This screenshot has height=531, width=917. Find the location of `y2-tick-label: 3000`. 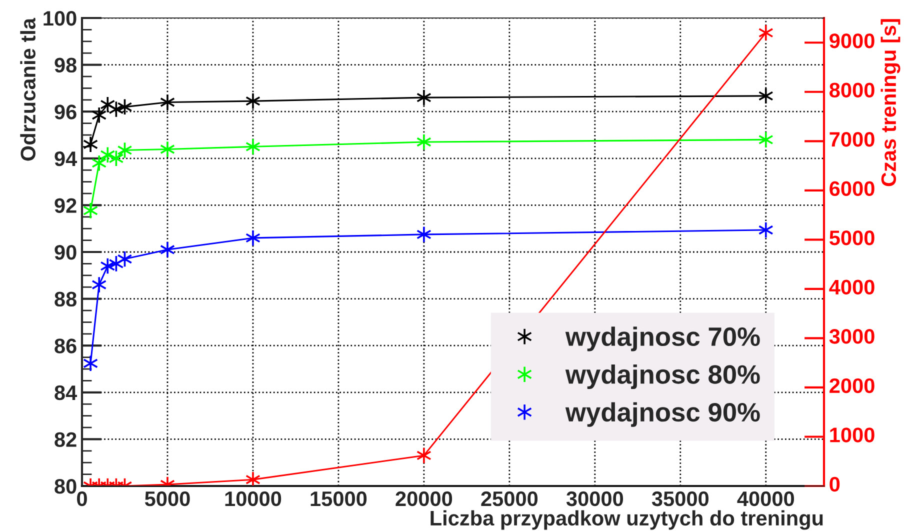

y2-tick-label: 3000 is located at coordinates (851, 336).